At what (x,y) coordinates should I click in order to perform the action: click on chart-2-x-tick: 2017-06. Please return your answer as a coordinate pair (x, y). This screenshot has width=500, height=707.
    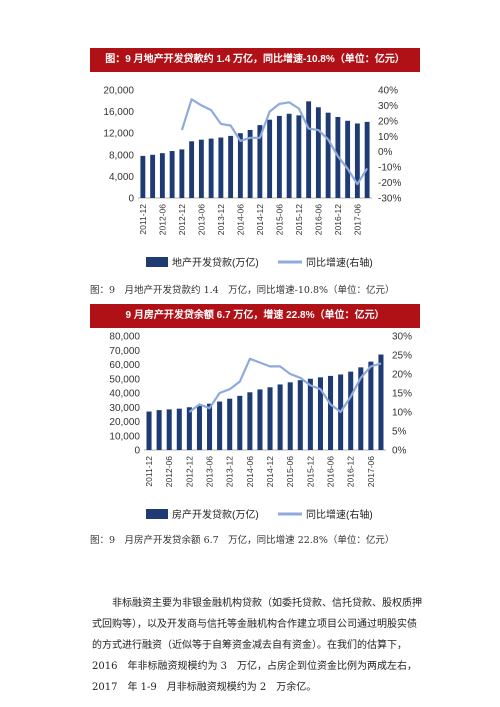
    Looking at the image, I should click on (371, 471).